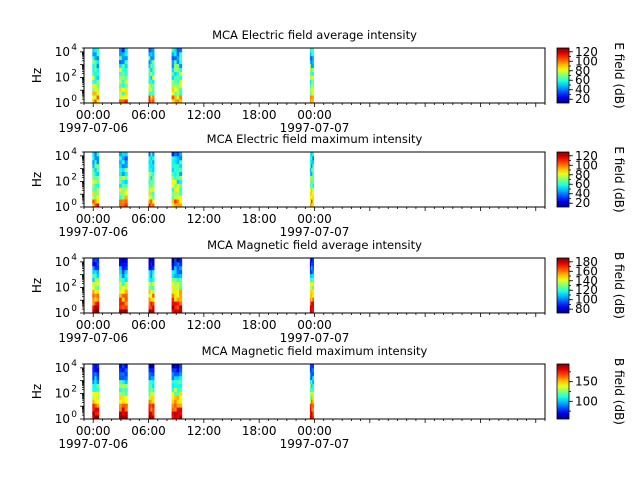 The image size is (640, 480). I want to click on colorbar-tick-label: 180, so click(586, 262).